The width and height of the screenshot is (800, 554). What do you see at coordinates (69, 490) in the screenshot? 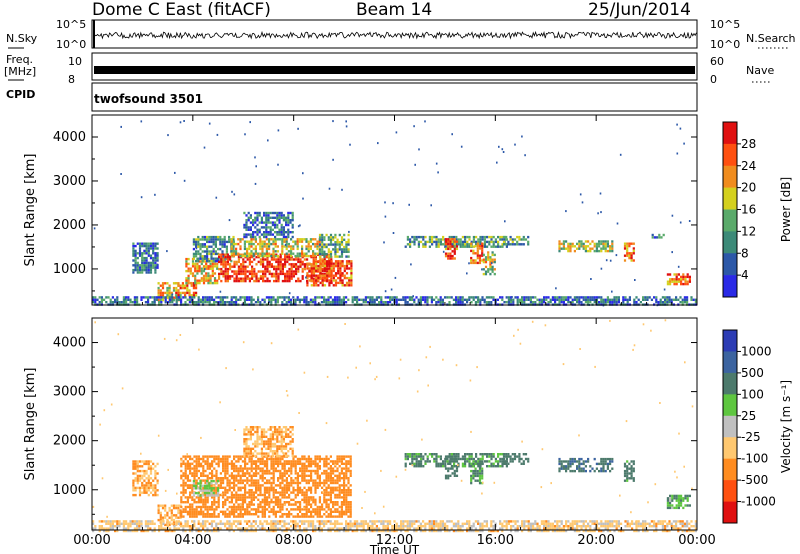
I see `y-tick-label-velocity-0: 1000` at bounding box center [69, 490].